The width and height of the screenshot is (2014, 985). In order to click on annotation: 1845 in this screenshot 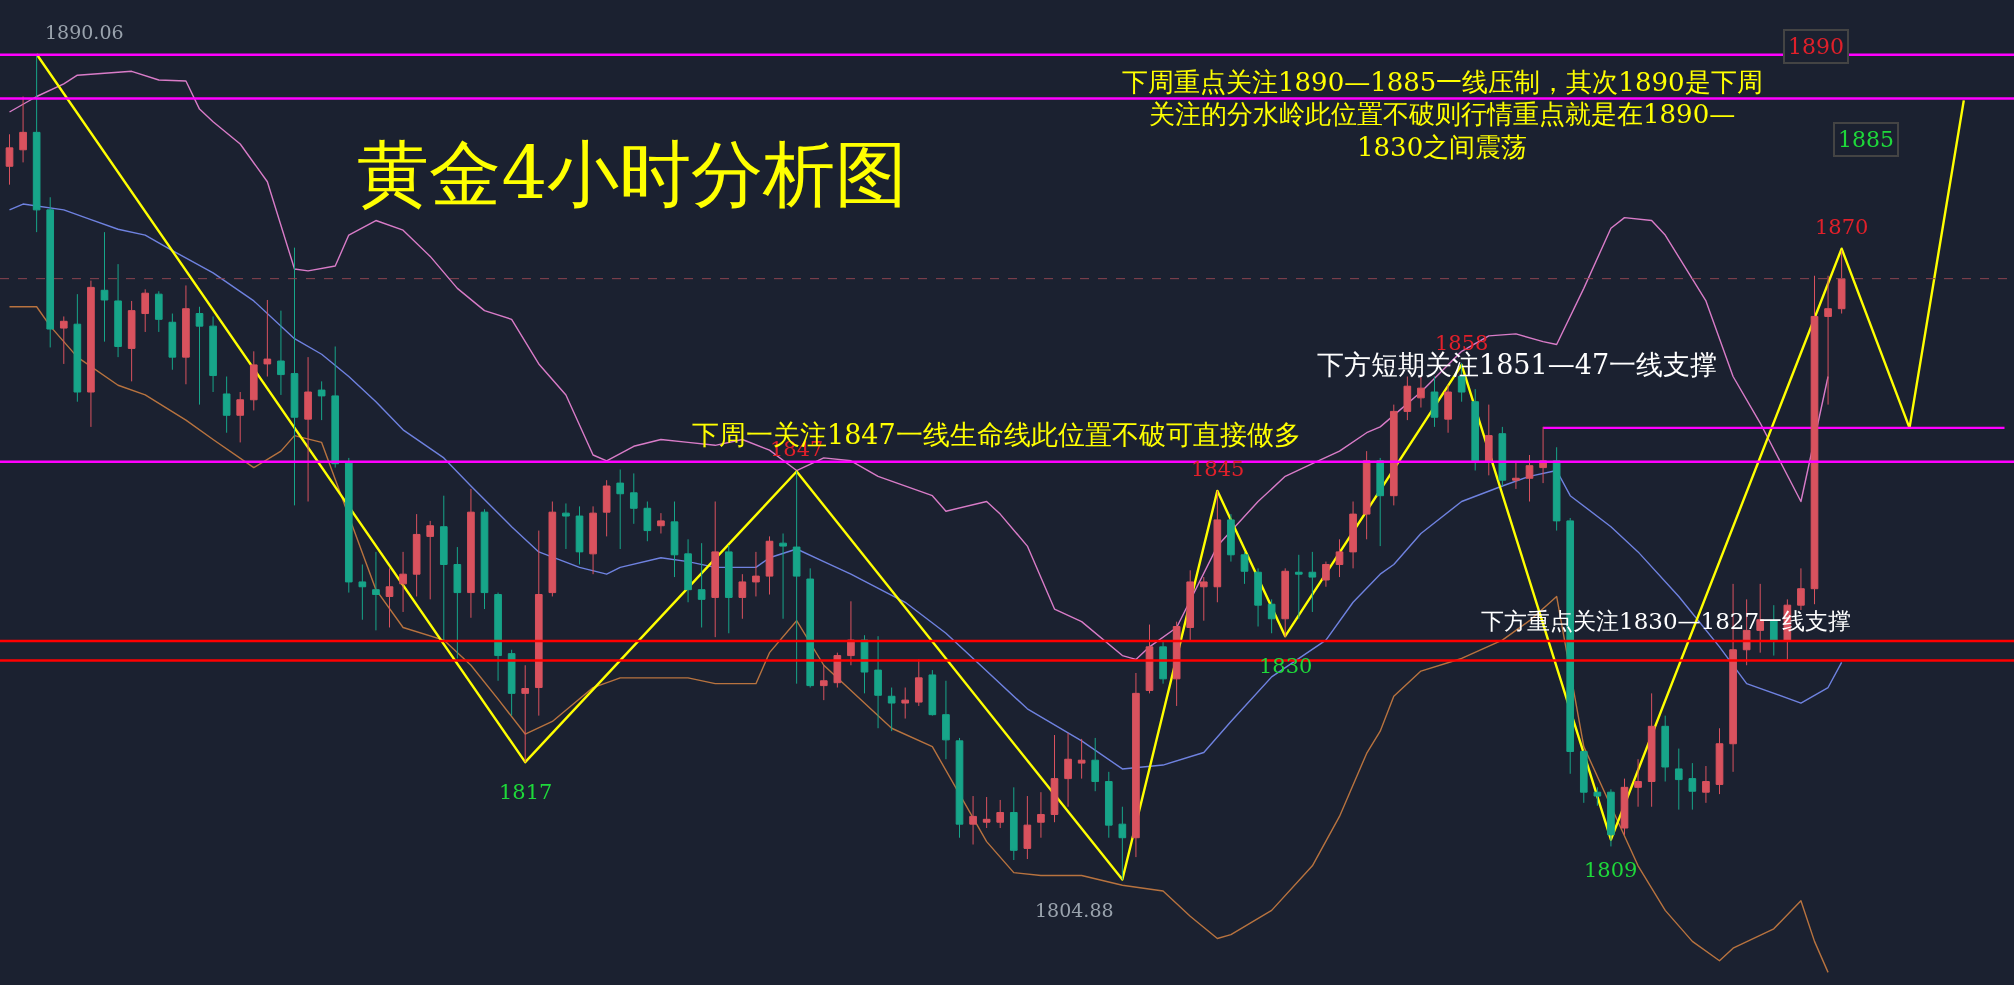, I will do `click(1218, 469)`.